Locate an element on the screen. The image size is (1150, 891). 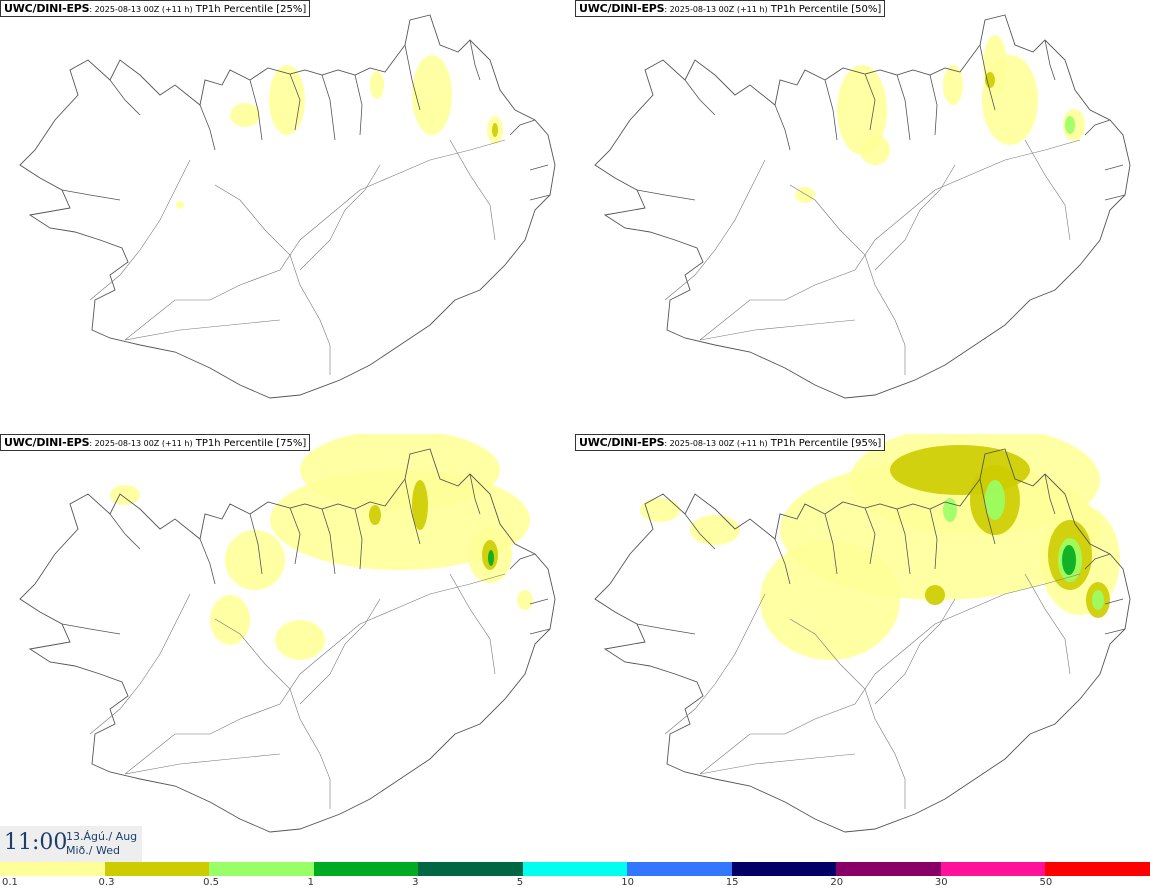
valid-time-box: 11:00 13.Ágú./ Aug Mið./ Wed is located at coordinates (71, 844).